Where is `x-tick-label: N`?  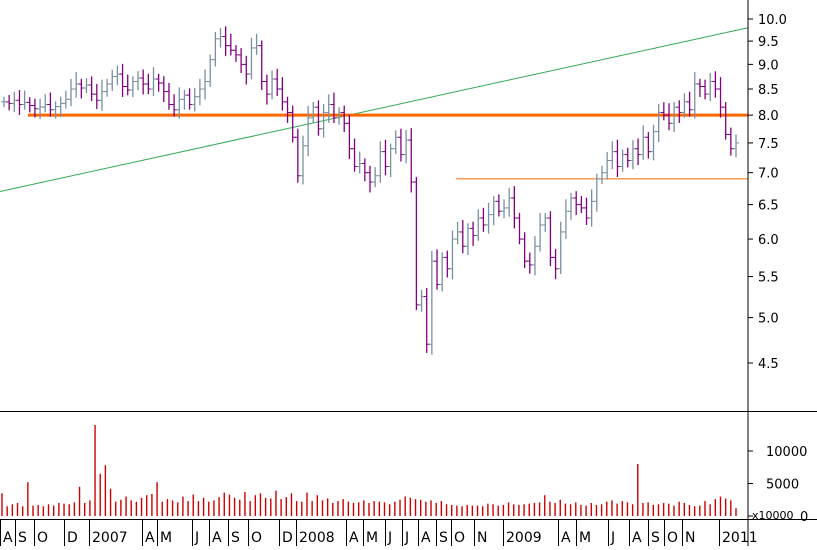 x-tick-label: N is located at coordinates (482, 538).